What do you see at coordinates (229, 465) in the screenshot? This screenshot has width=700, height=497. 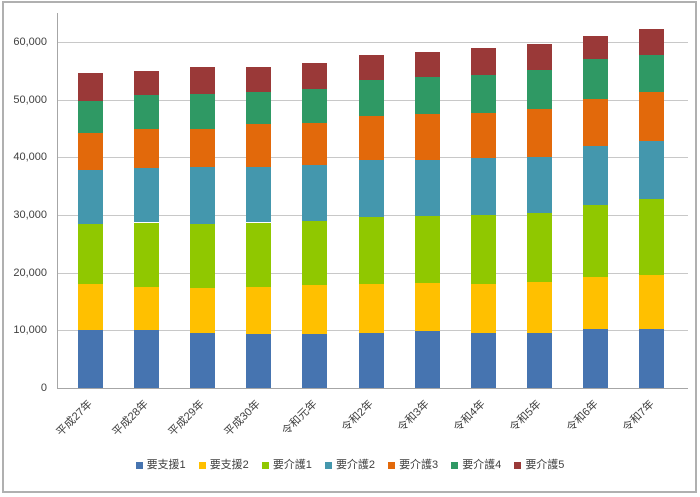 I see `legend-label: 要支援2` at bounding box center [229, 465].